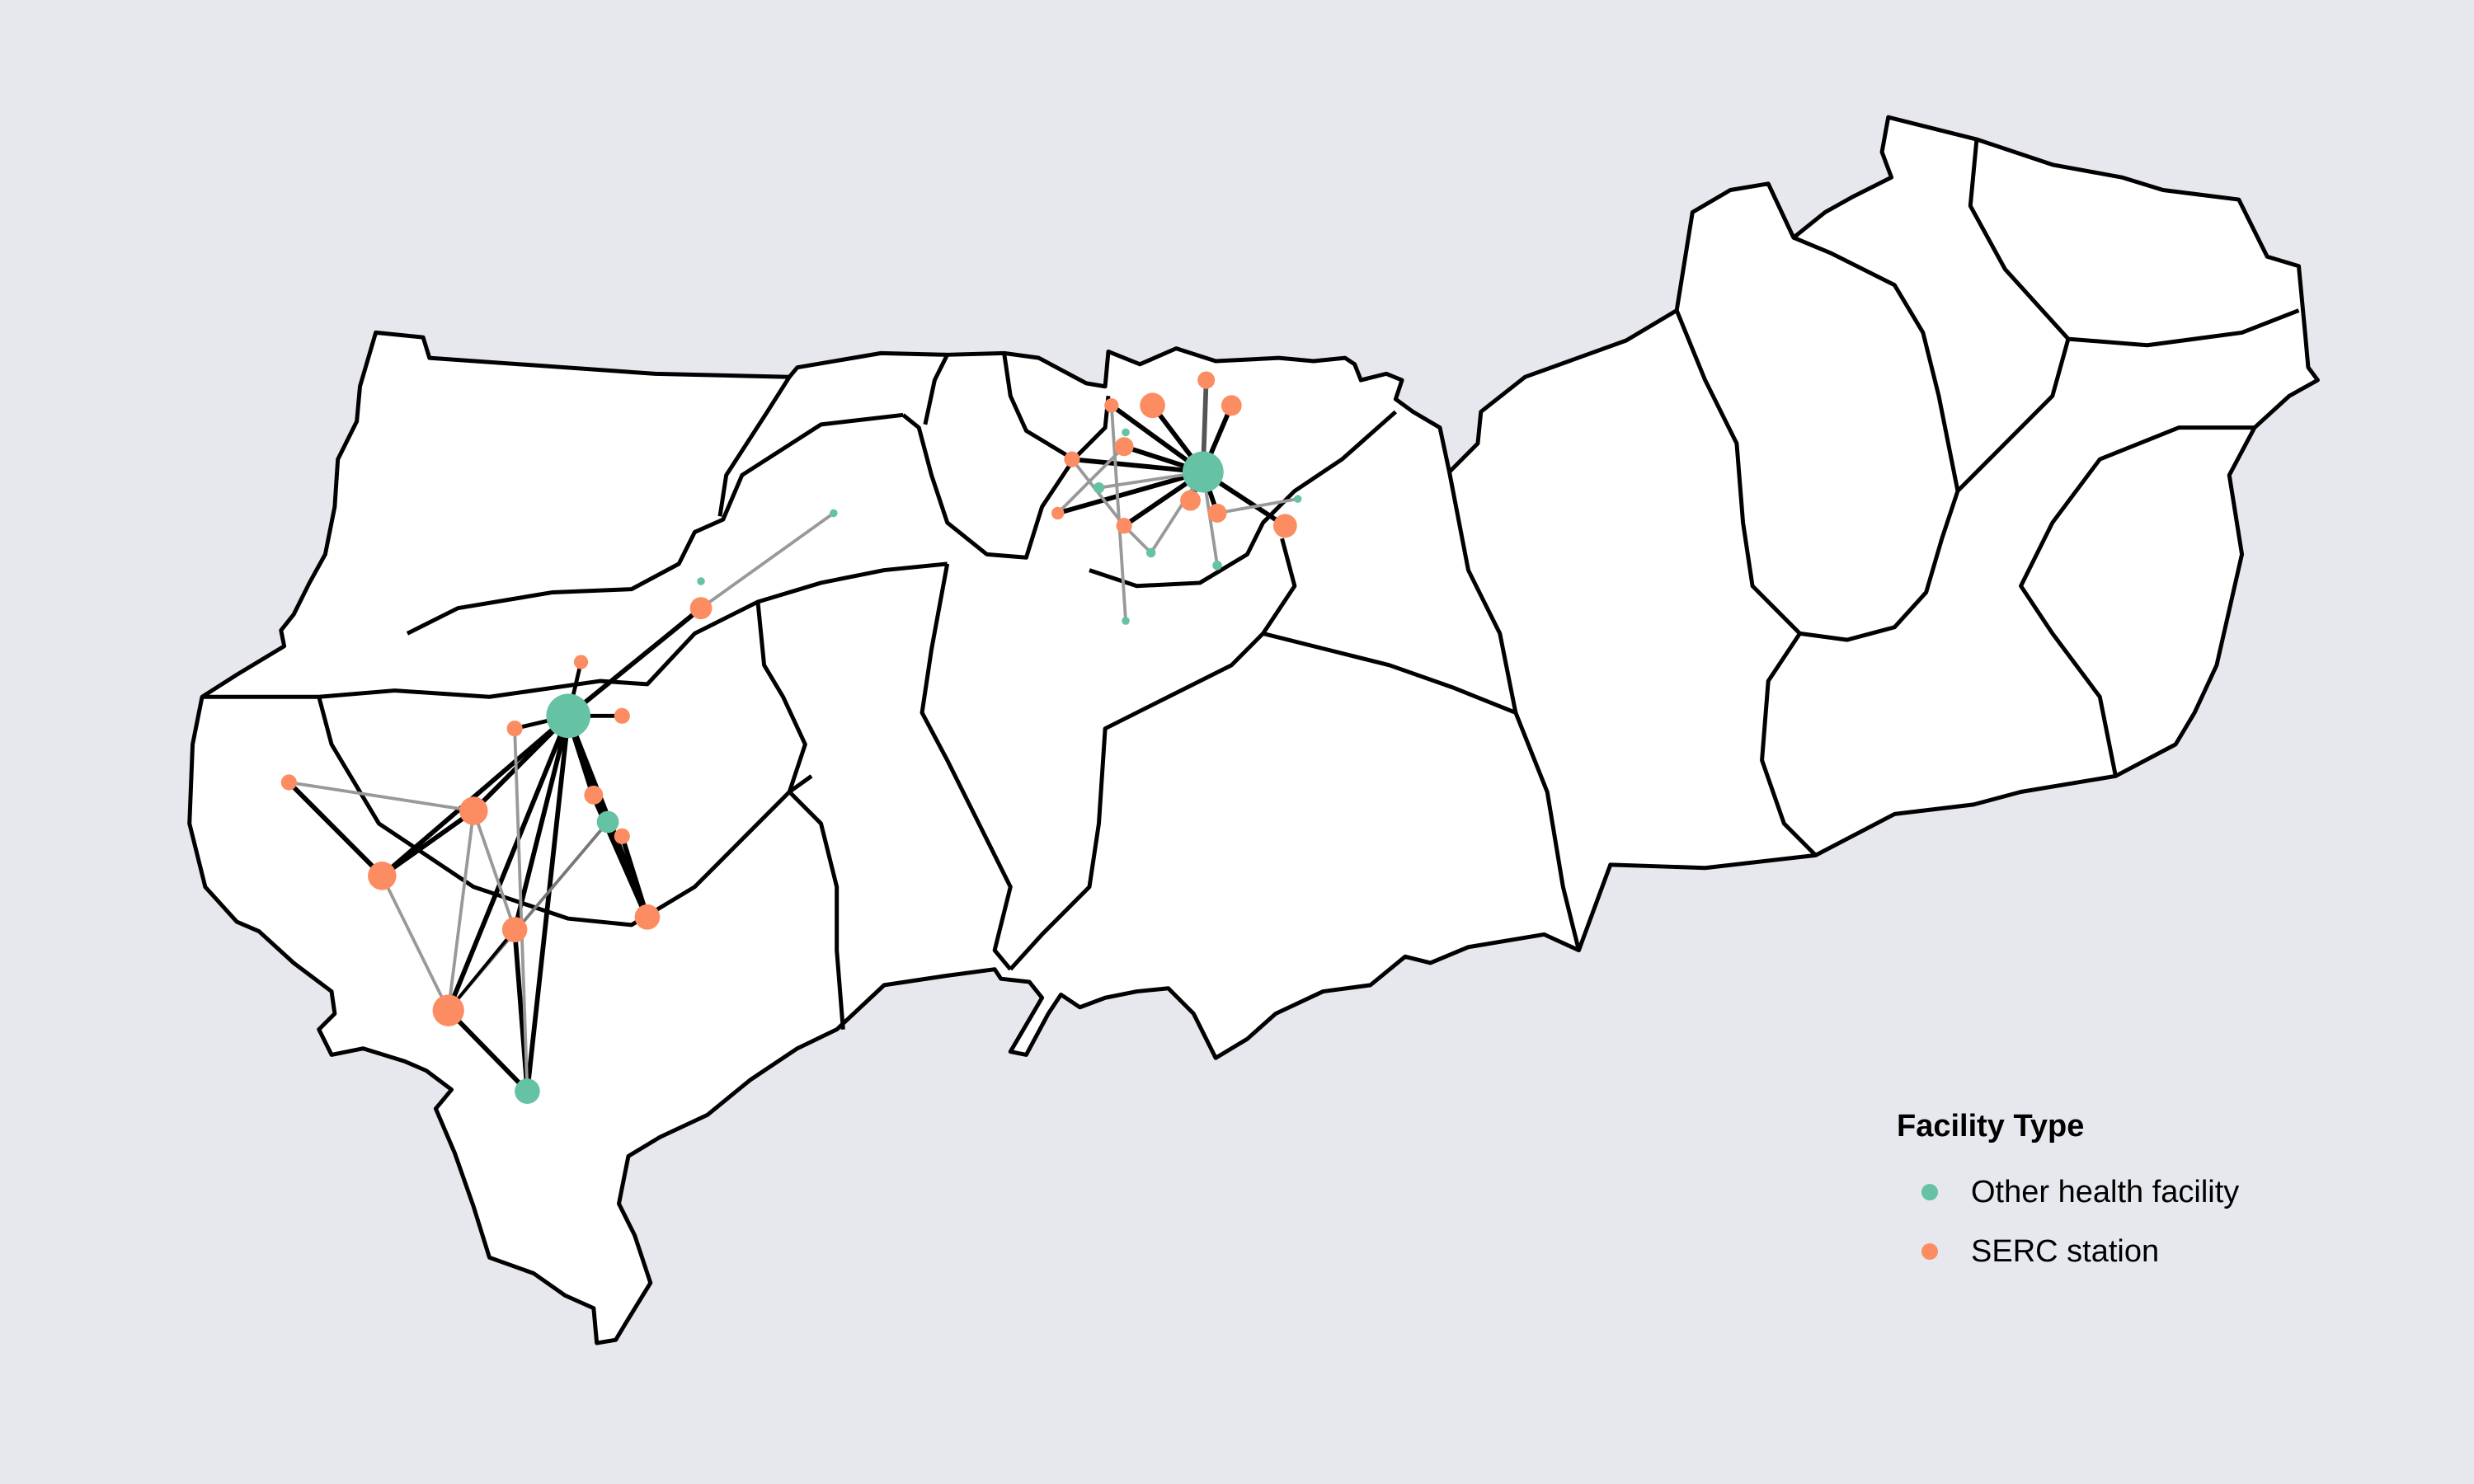  What do you see at coordinates (1991, 1126) in the screenshot?
I see `legend-title: Facility Type` at bounding box center [1991, 1126].